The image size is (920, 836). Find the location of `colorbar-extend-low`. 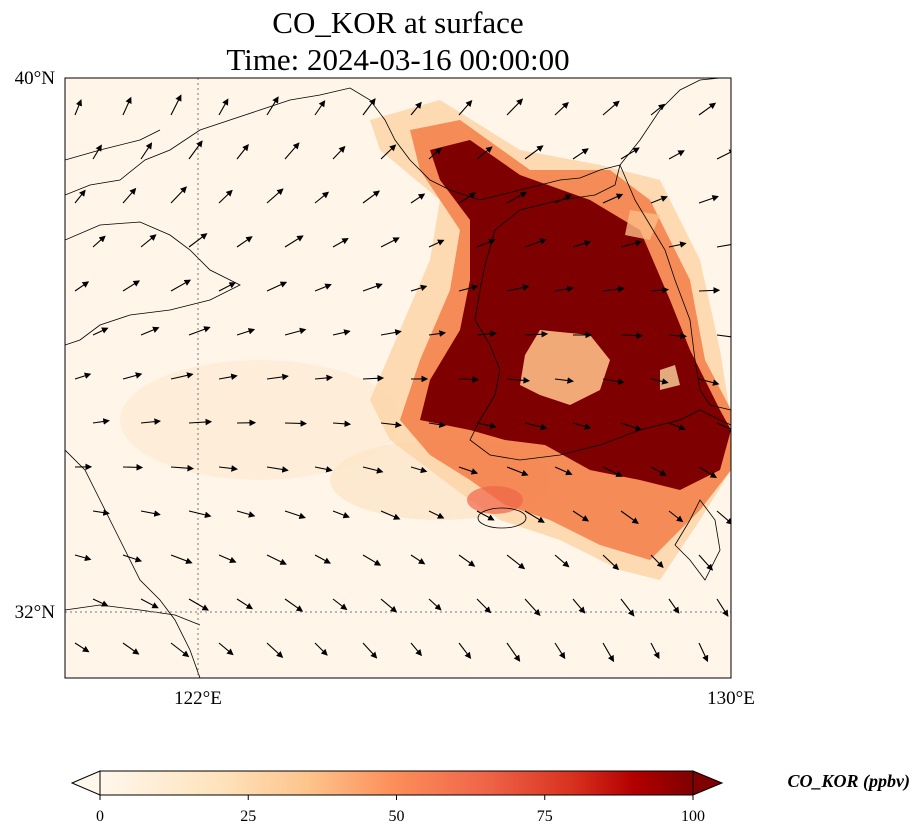

colorbar-extend-low is located at coordinates (85, 783).